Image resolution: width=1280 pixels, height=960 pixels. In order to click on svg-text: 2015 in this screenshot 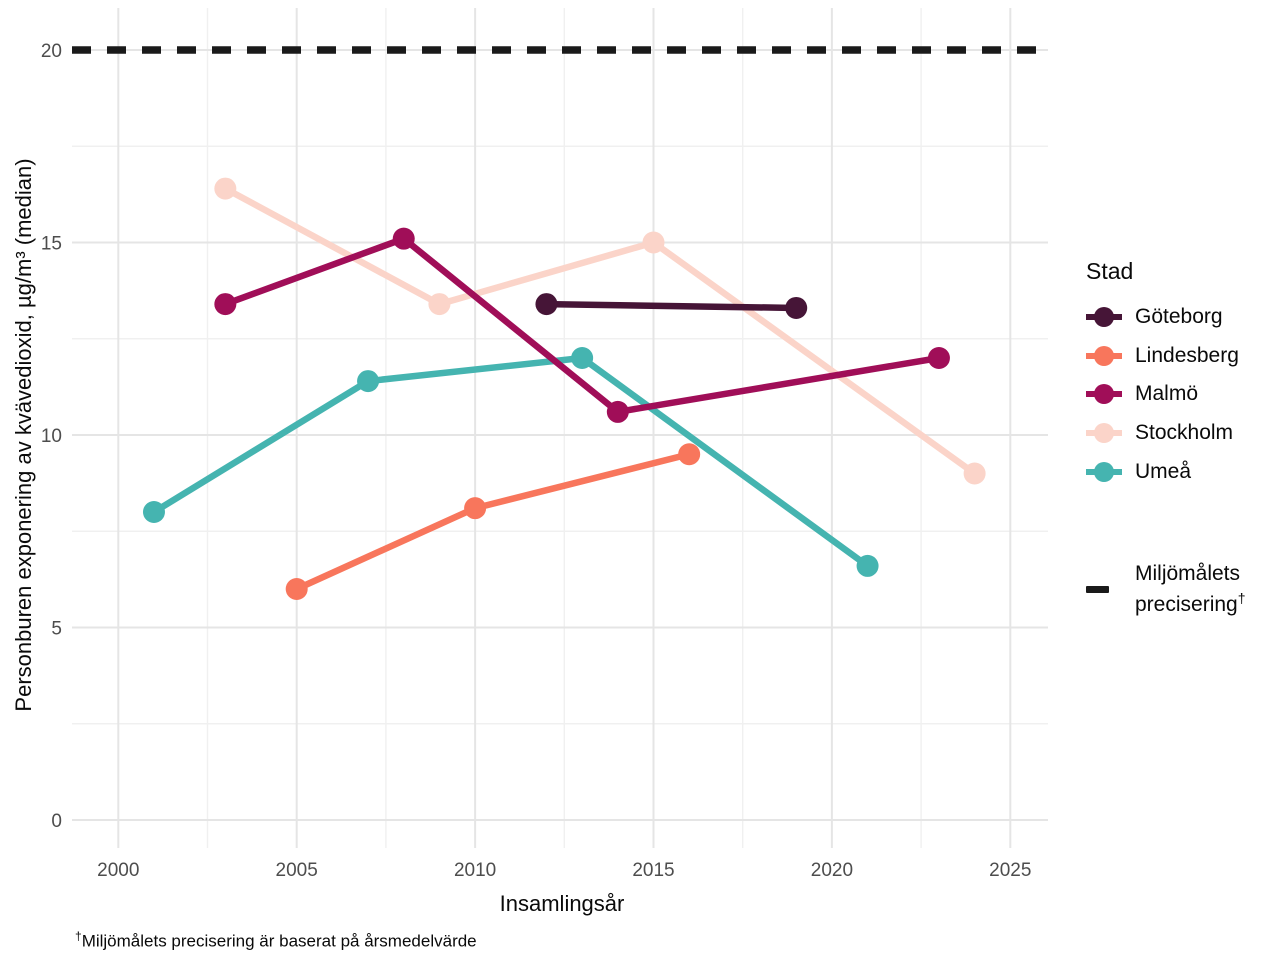, I will do `click(653, 870)`.